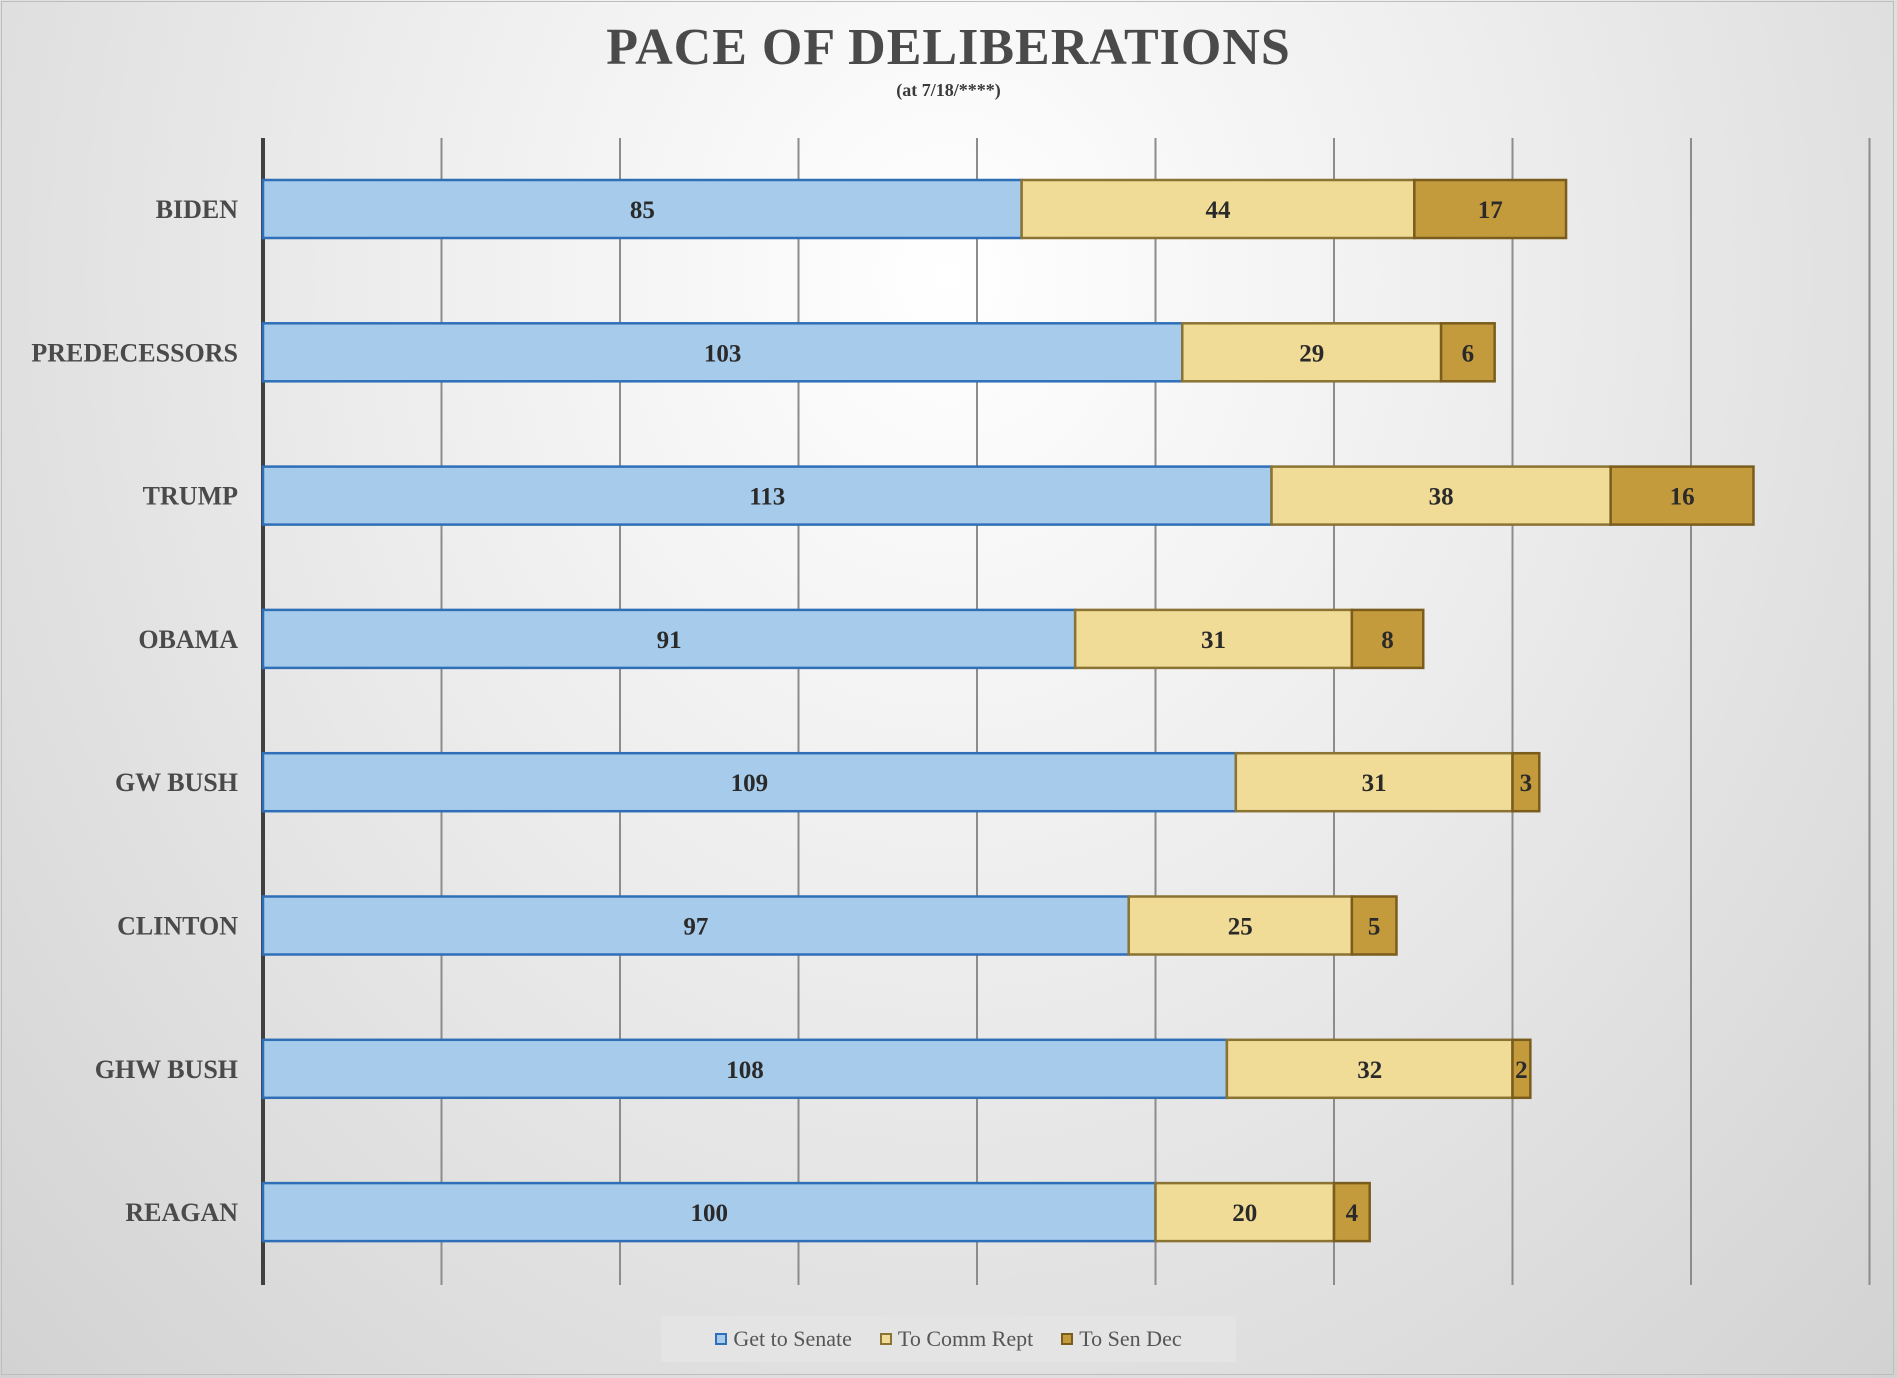 Image resolution: width=1897 pixels, height=1378 pixels. What do you see at coordinates (948, 90) in the screenshot?
I see `chart-subtitle: (at 7/18/****)` at bounding box center [948, 90].